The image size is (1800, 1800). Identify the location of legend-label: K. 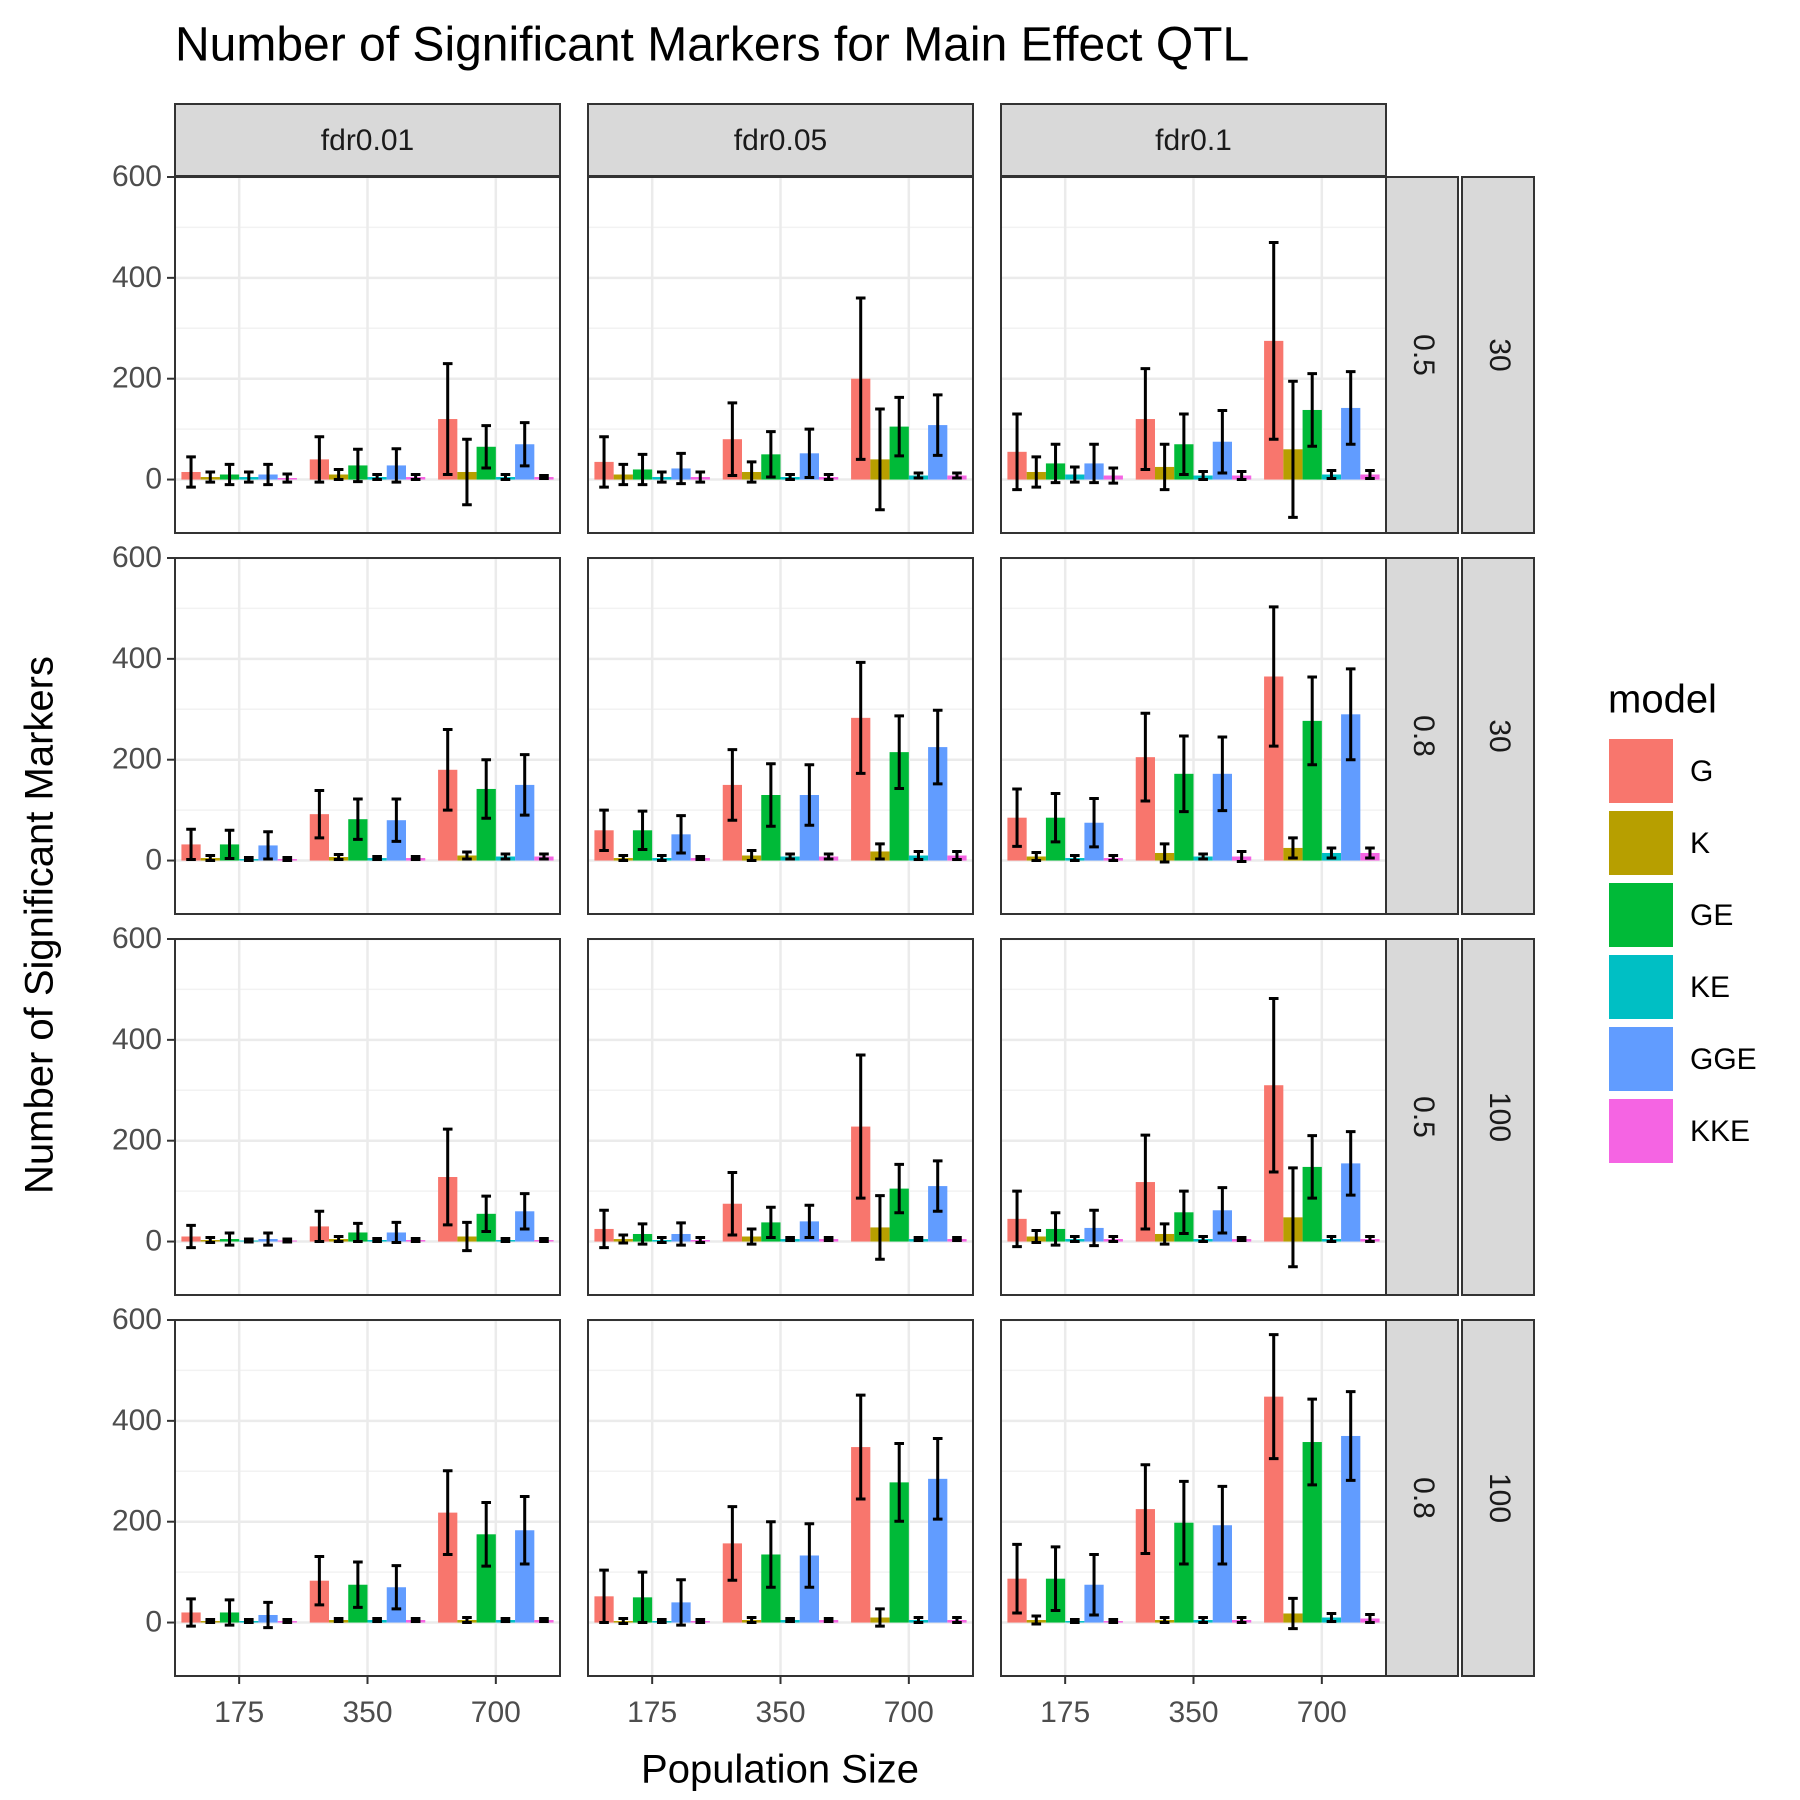
(1700, 843).